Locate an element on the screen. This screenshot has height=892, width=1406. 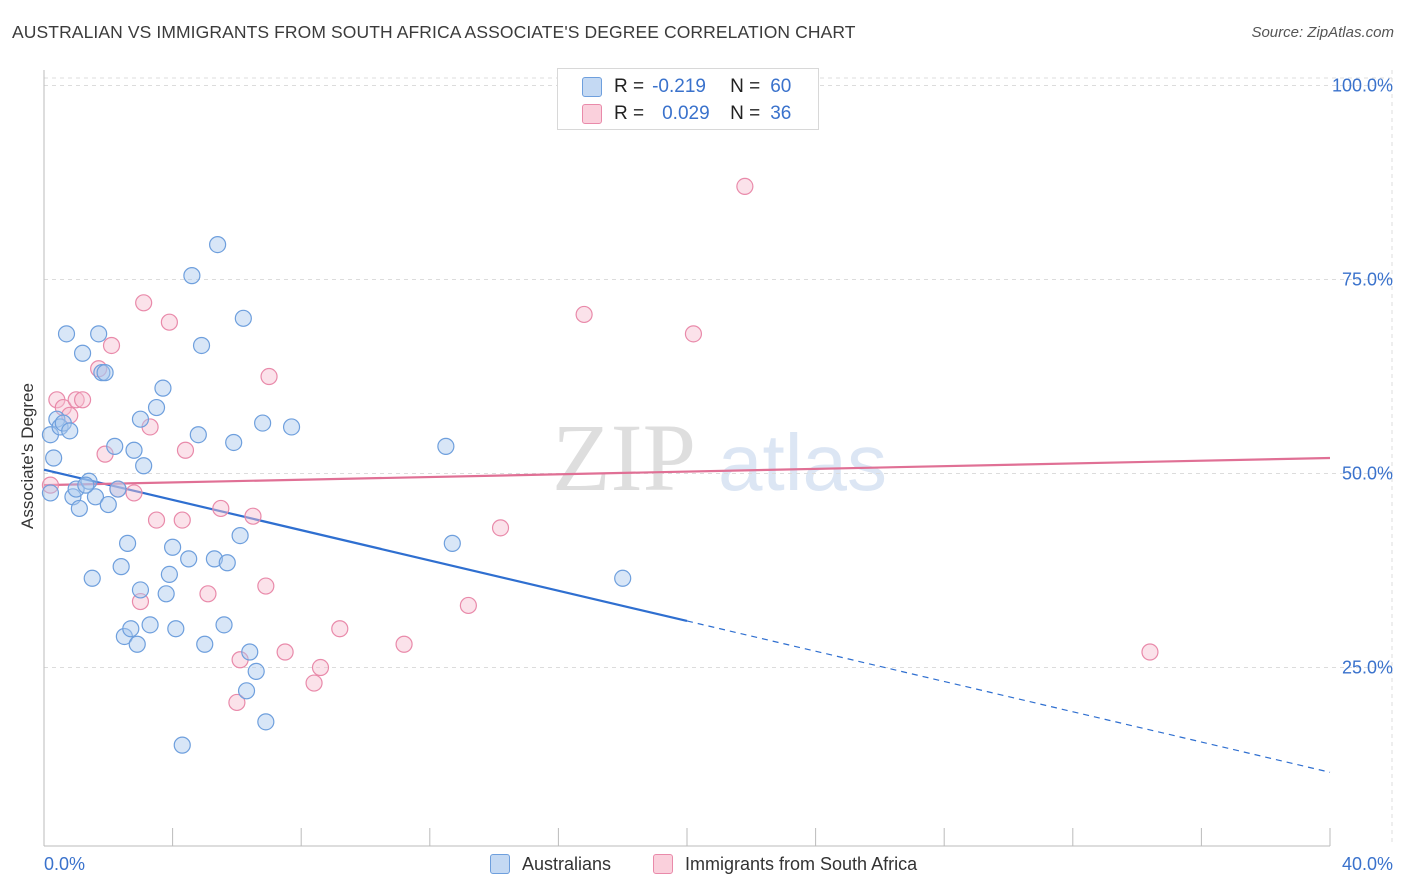
y-tick-label: 25.0% is located at coordinates (1367, 668).